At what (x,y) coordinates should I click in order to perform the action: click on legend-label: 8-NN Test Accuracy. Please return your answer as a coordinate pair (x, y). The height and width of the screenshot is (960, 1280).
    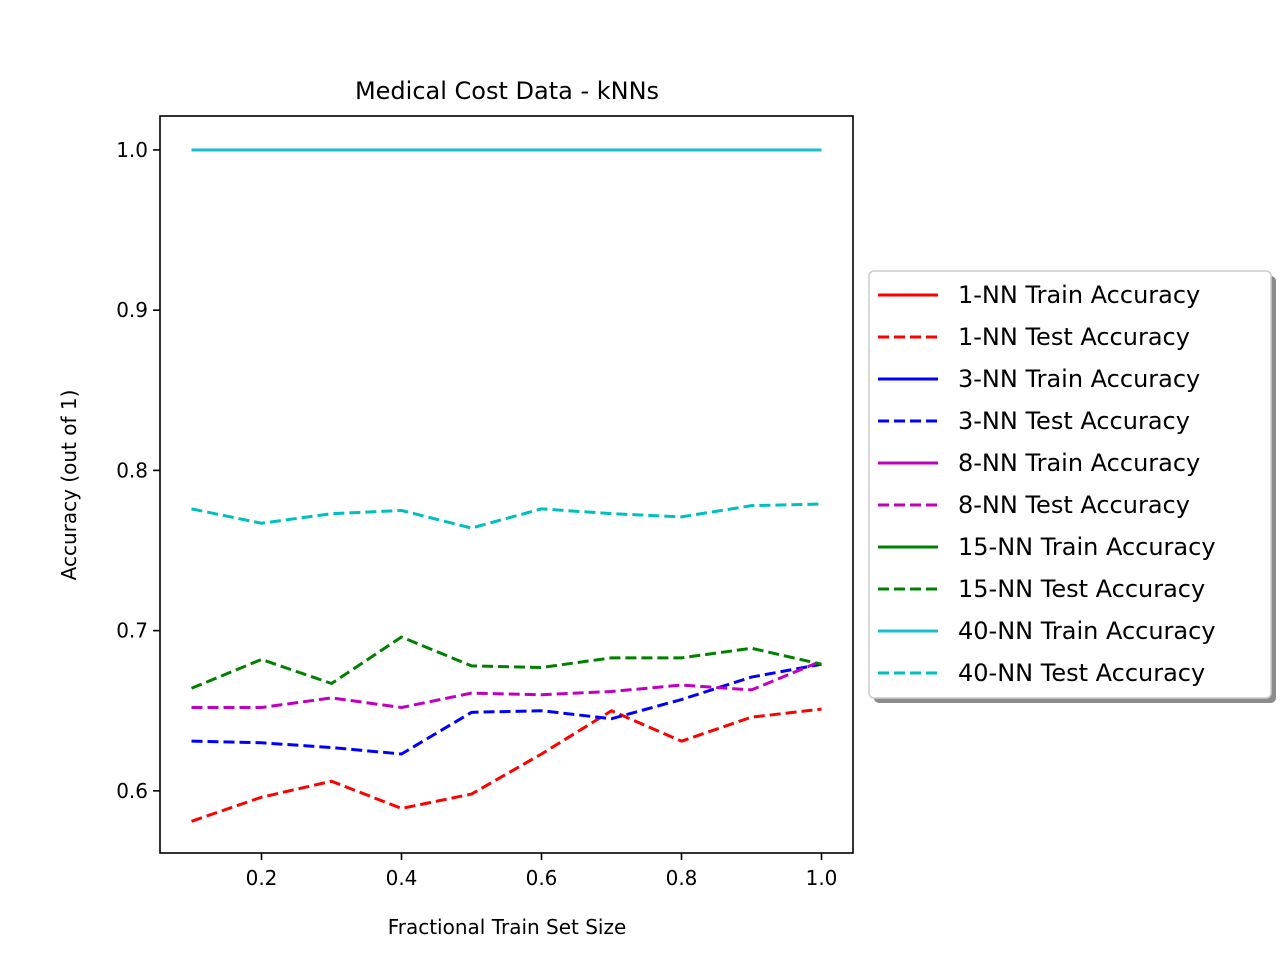
    Looking at the image, I should click on (1074, 505).